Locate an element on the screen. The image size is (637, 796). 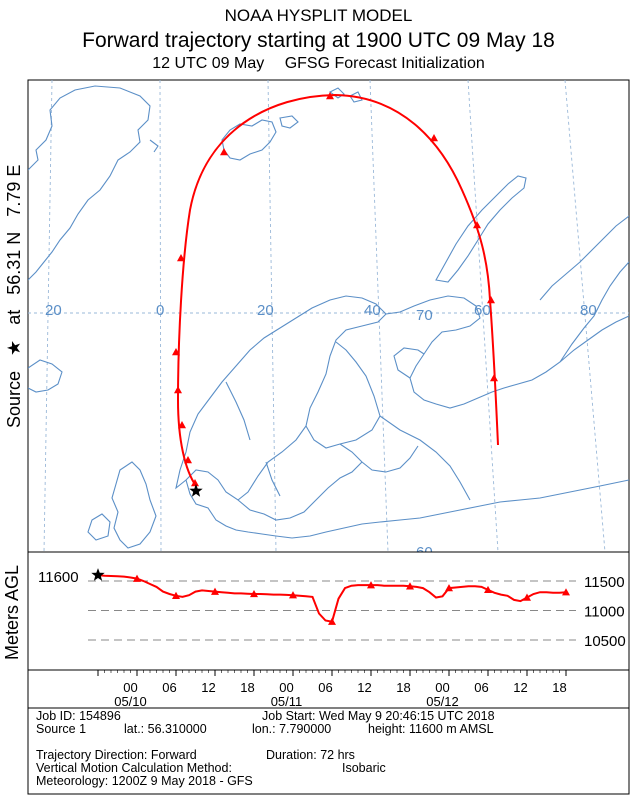
altitude-gridlines is located at coordinates (332, 610).